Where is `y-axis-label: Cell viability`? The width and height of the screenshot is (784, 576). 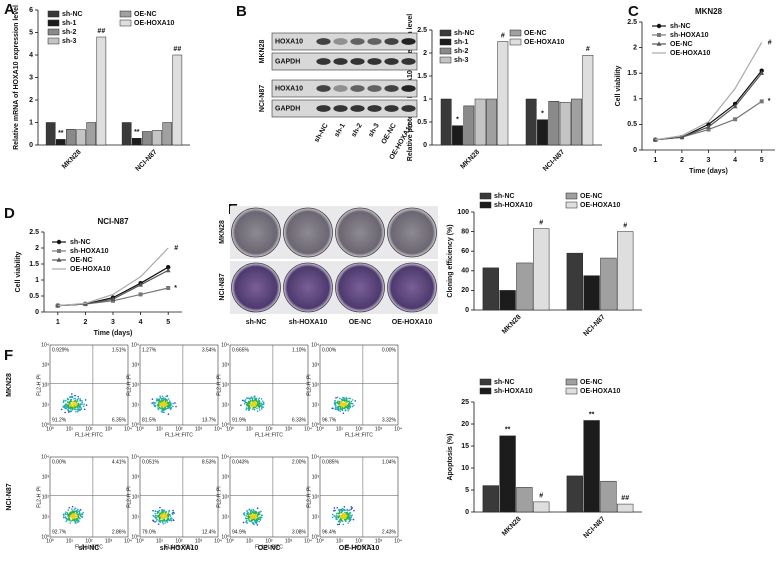 y-axis-label: Cell viability is located at coordinates (618, 85).